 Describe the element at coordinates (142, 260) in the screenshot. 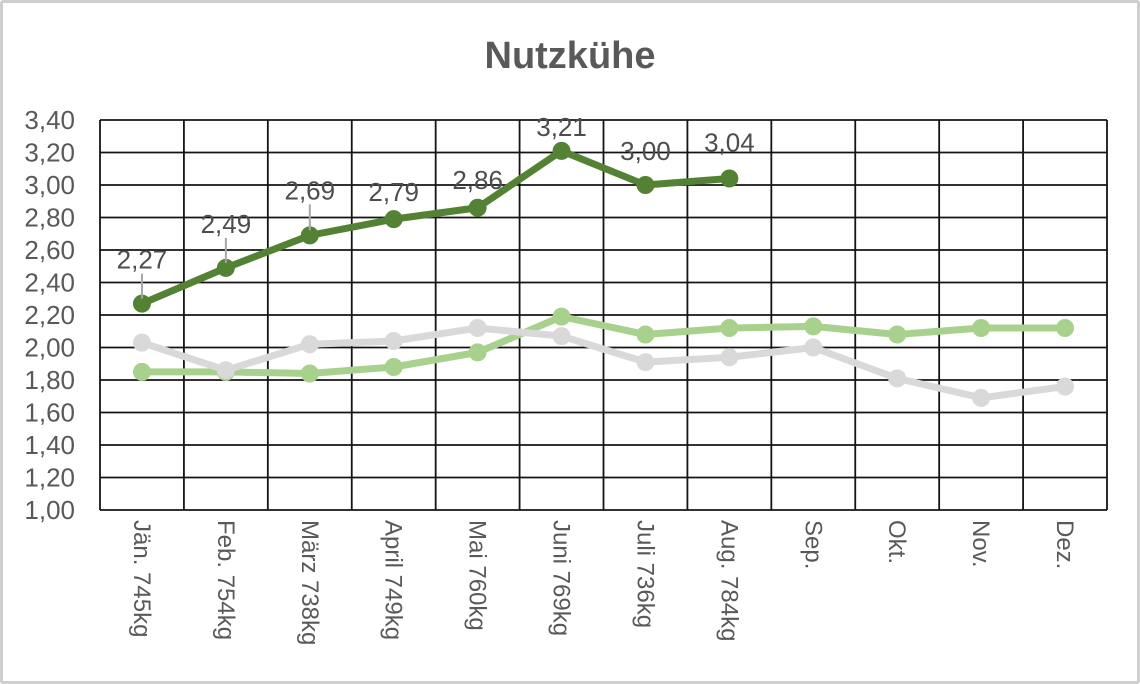

I see `data-label: 2,27` at that location.